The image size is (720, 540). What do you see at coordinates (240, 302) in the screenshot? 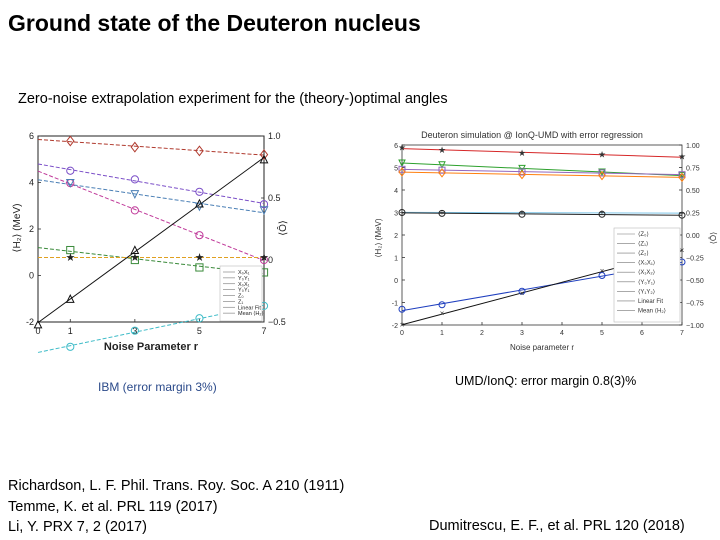
I see `legend-label: Z₁` at bounding box center [240, 302].